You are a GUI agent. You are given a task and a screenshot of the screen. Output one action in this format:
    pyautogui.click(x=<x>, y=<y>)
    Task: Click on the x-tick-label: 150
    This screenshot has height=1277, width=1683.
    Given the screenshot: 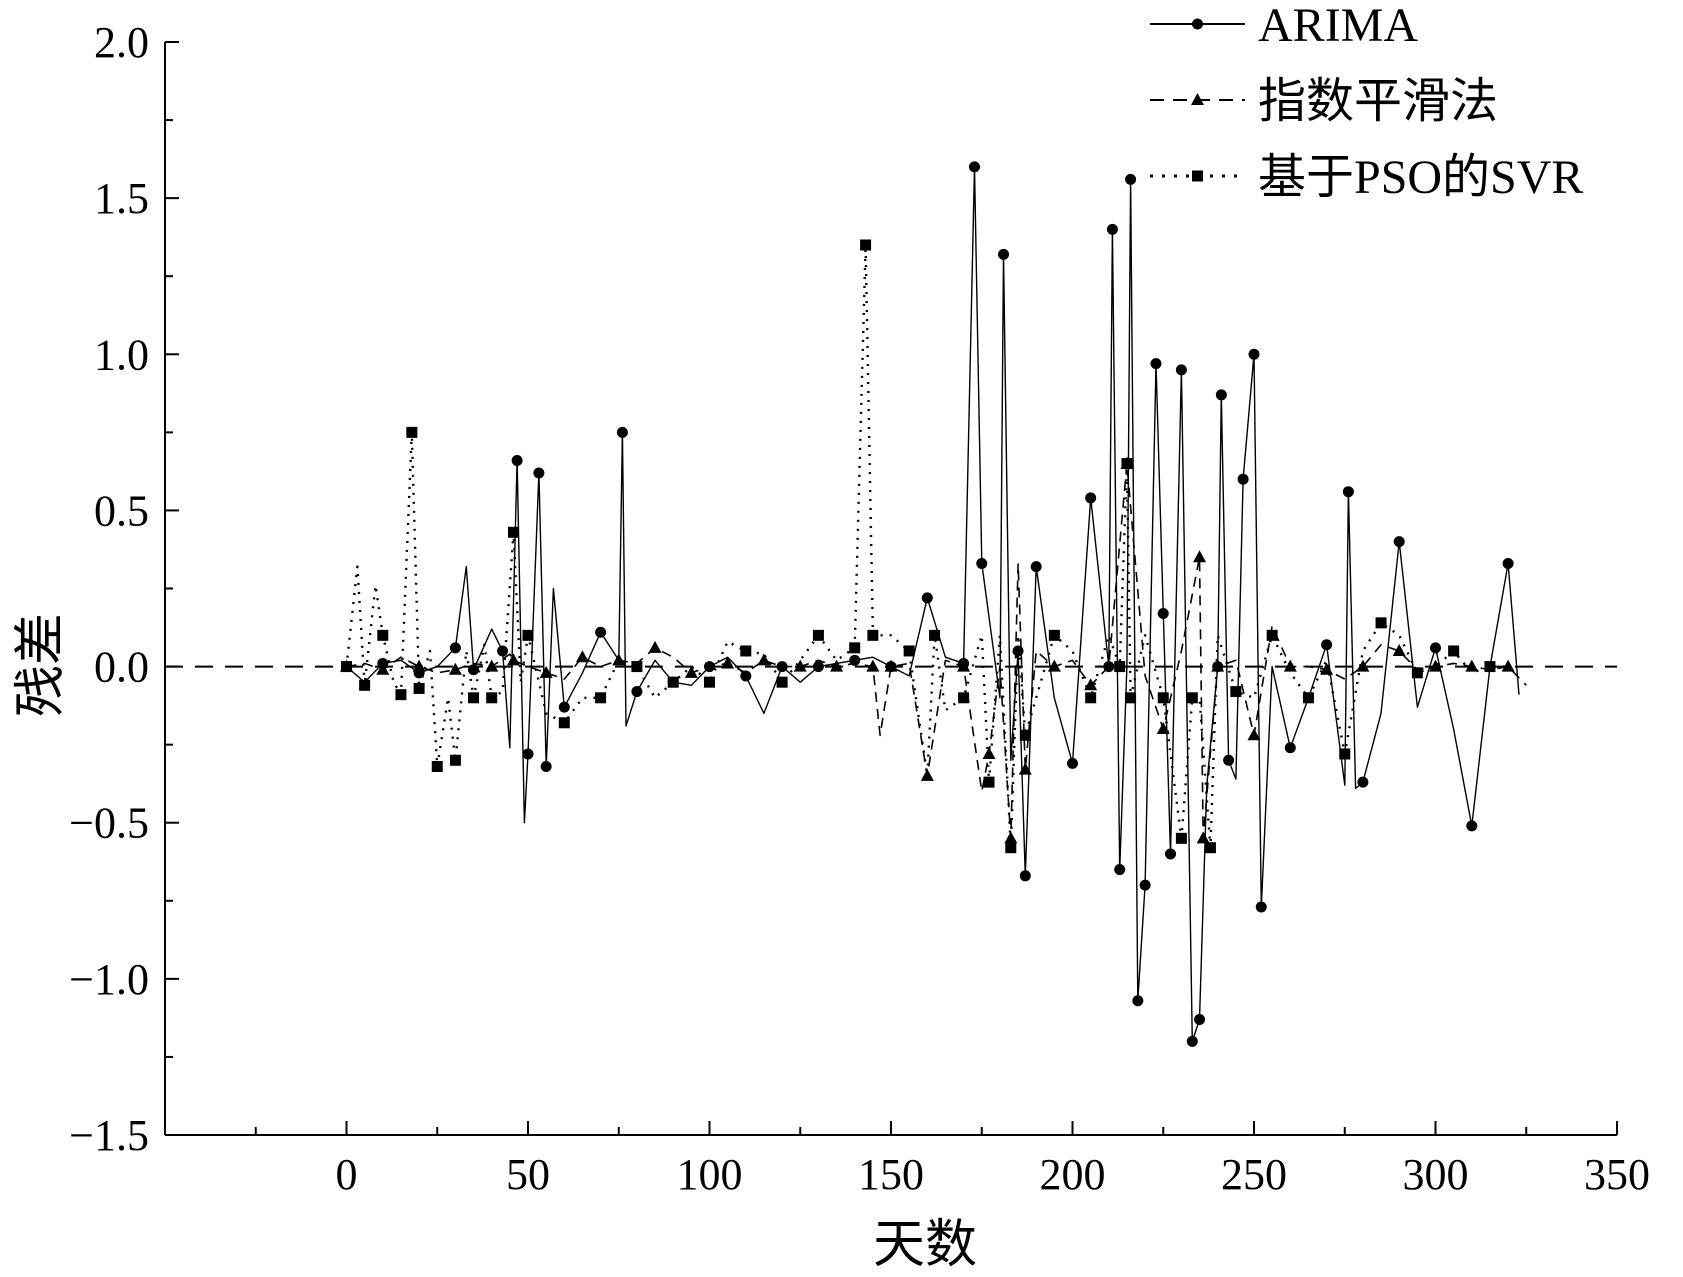 What is the action you would take?
    pyautogui.click(x=891, y=1174)
    